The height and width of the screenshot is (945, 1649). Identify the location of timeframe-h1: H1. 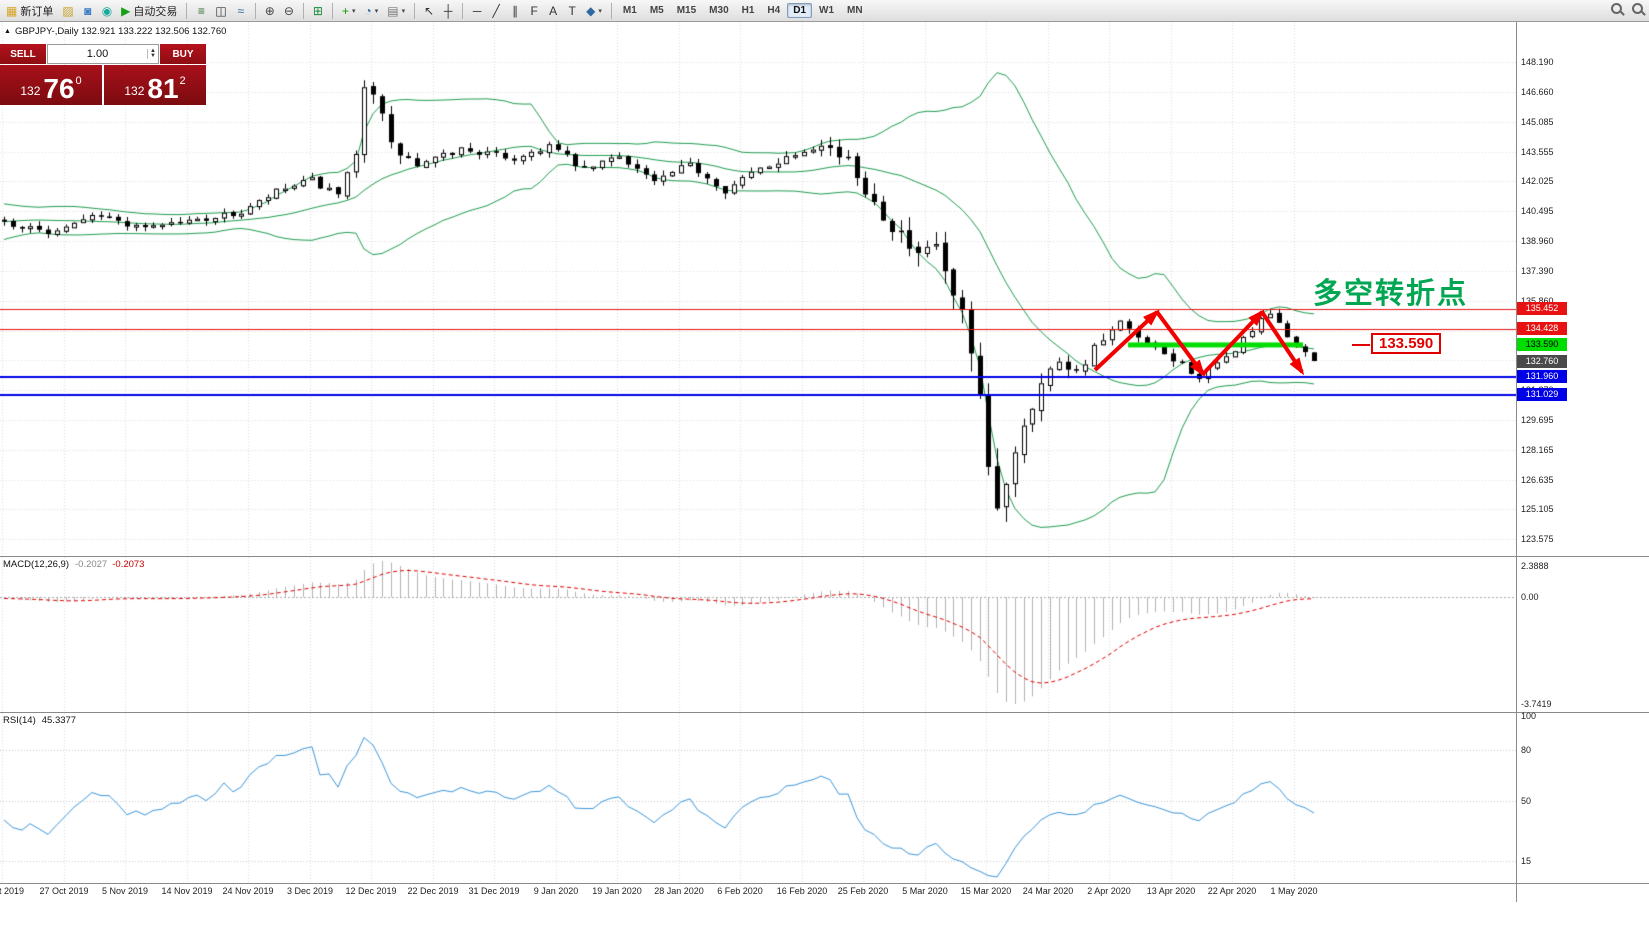
(748, 10).